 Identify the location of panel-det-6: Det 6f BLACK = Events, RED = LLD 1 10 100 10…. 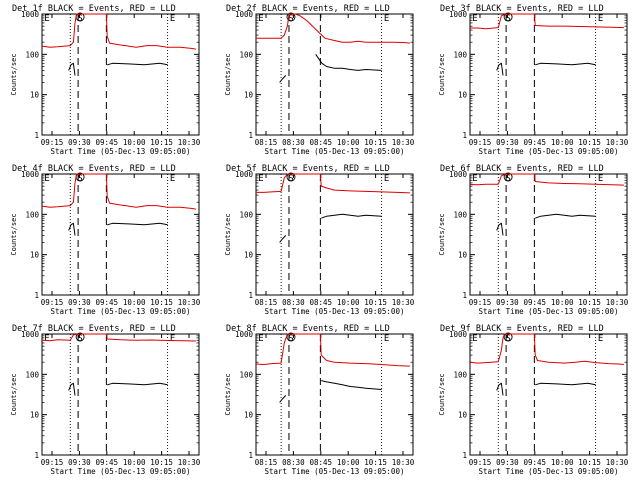
(533, 240).